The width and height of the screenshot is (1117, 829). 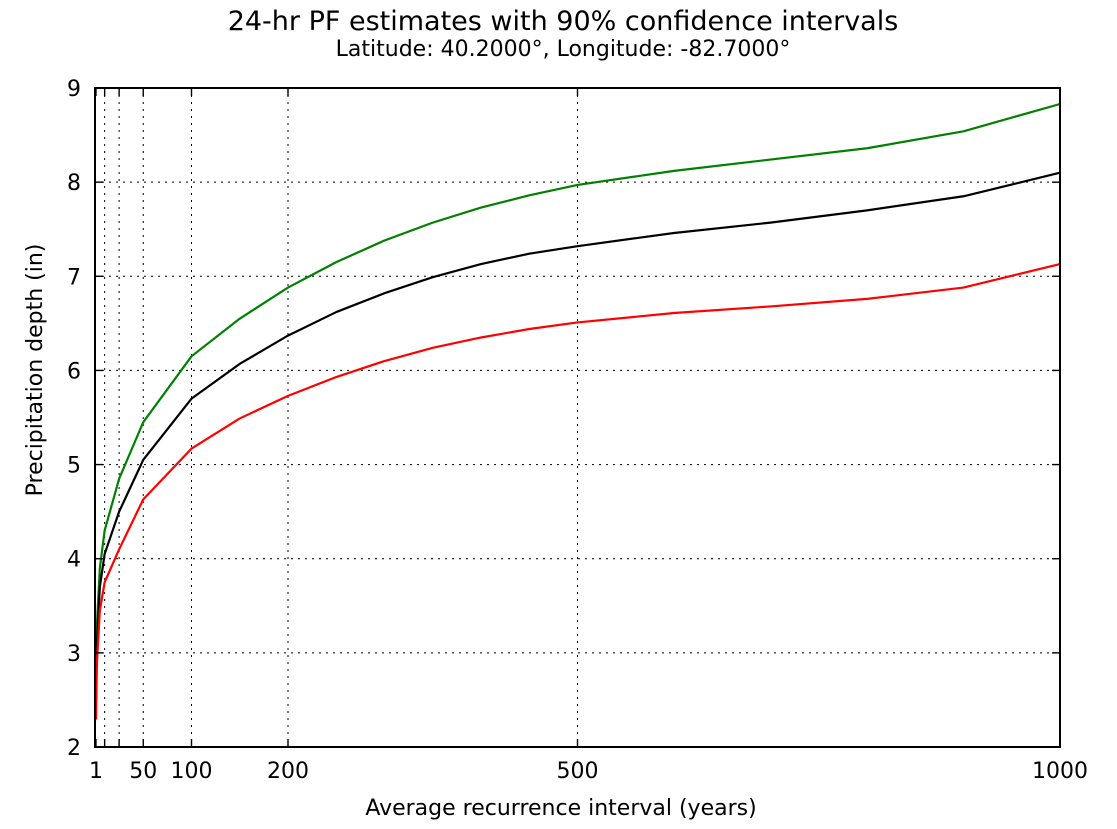 I want to click on x-tick-label: 1000, so click(x=1060, y=771).